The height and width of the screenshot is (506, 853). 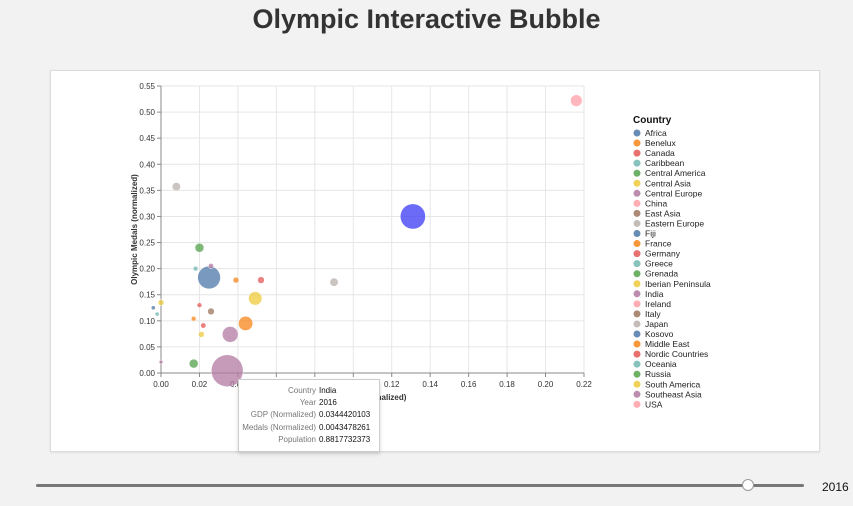 What do you see at coordinates (147, 216) in the screenshot?
I see `y-tick-label: 0.30` at bounding box center [147, 216].